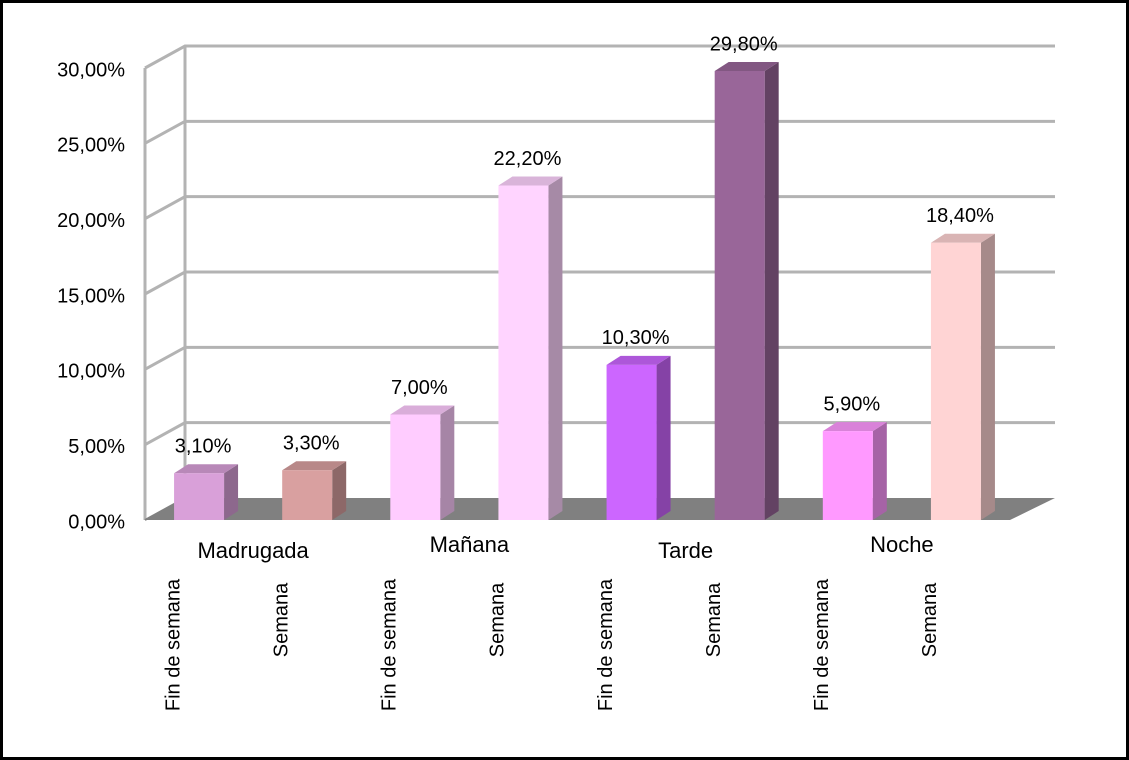 The height and width of the screenshot is (760, 1129). Describe the element at coordinates (419, 388) in the screenshot. I see `data-label: 7,00%` at that location.